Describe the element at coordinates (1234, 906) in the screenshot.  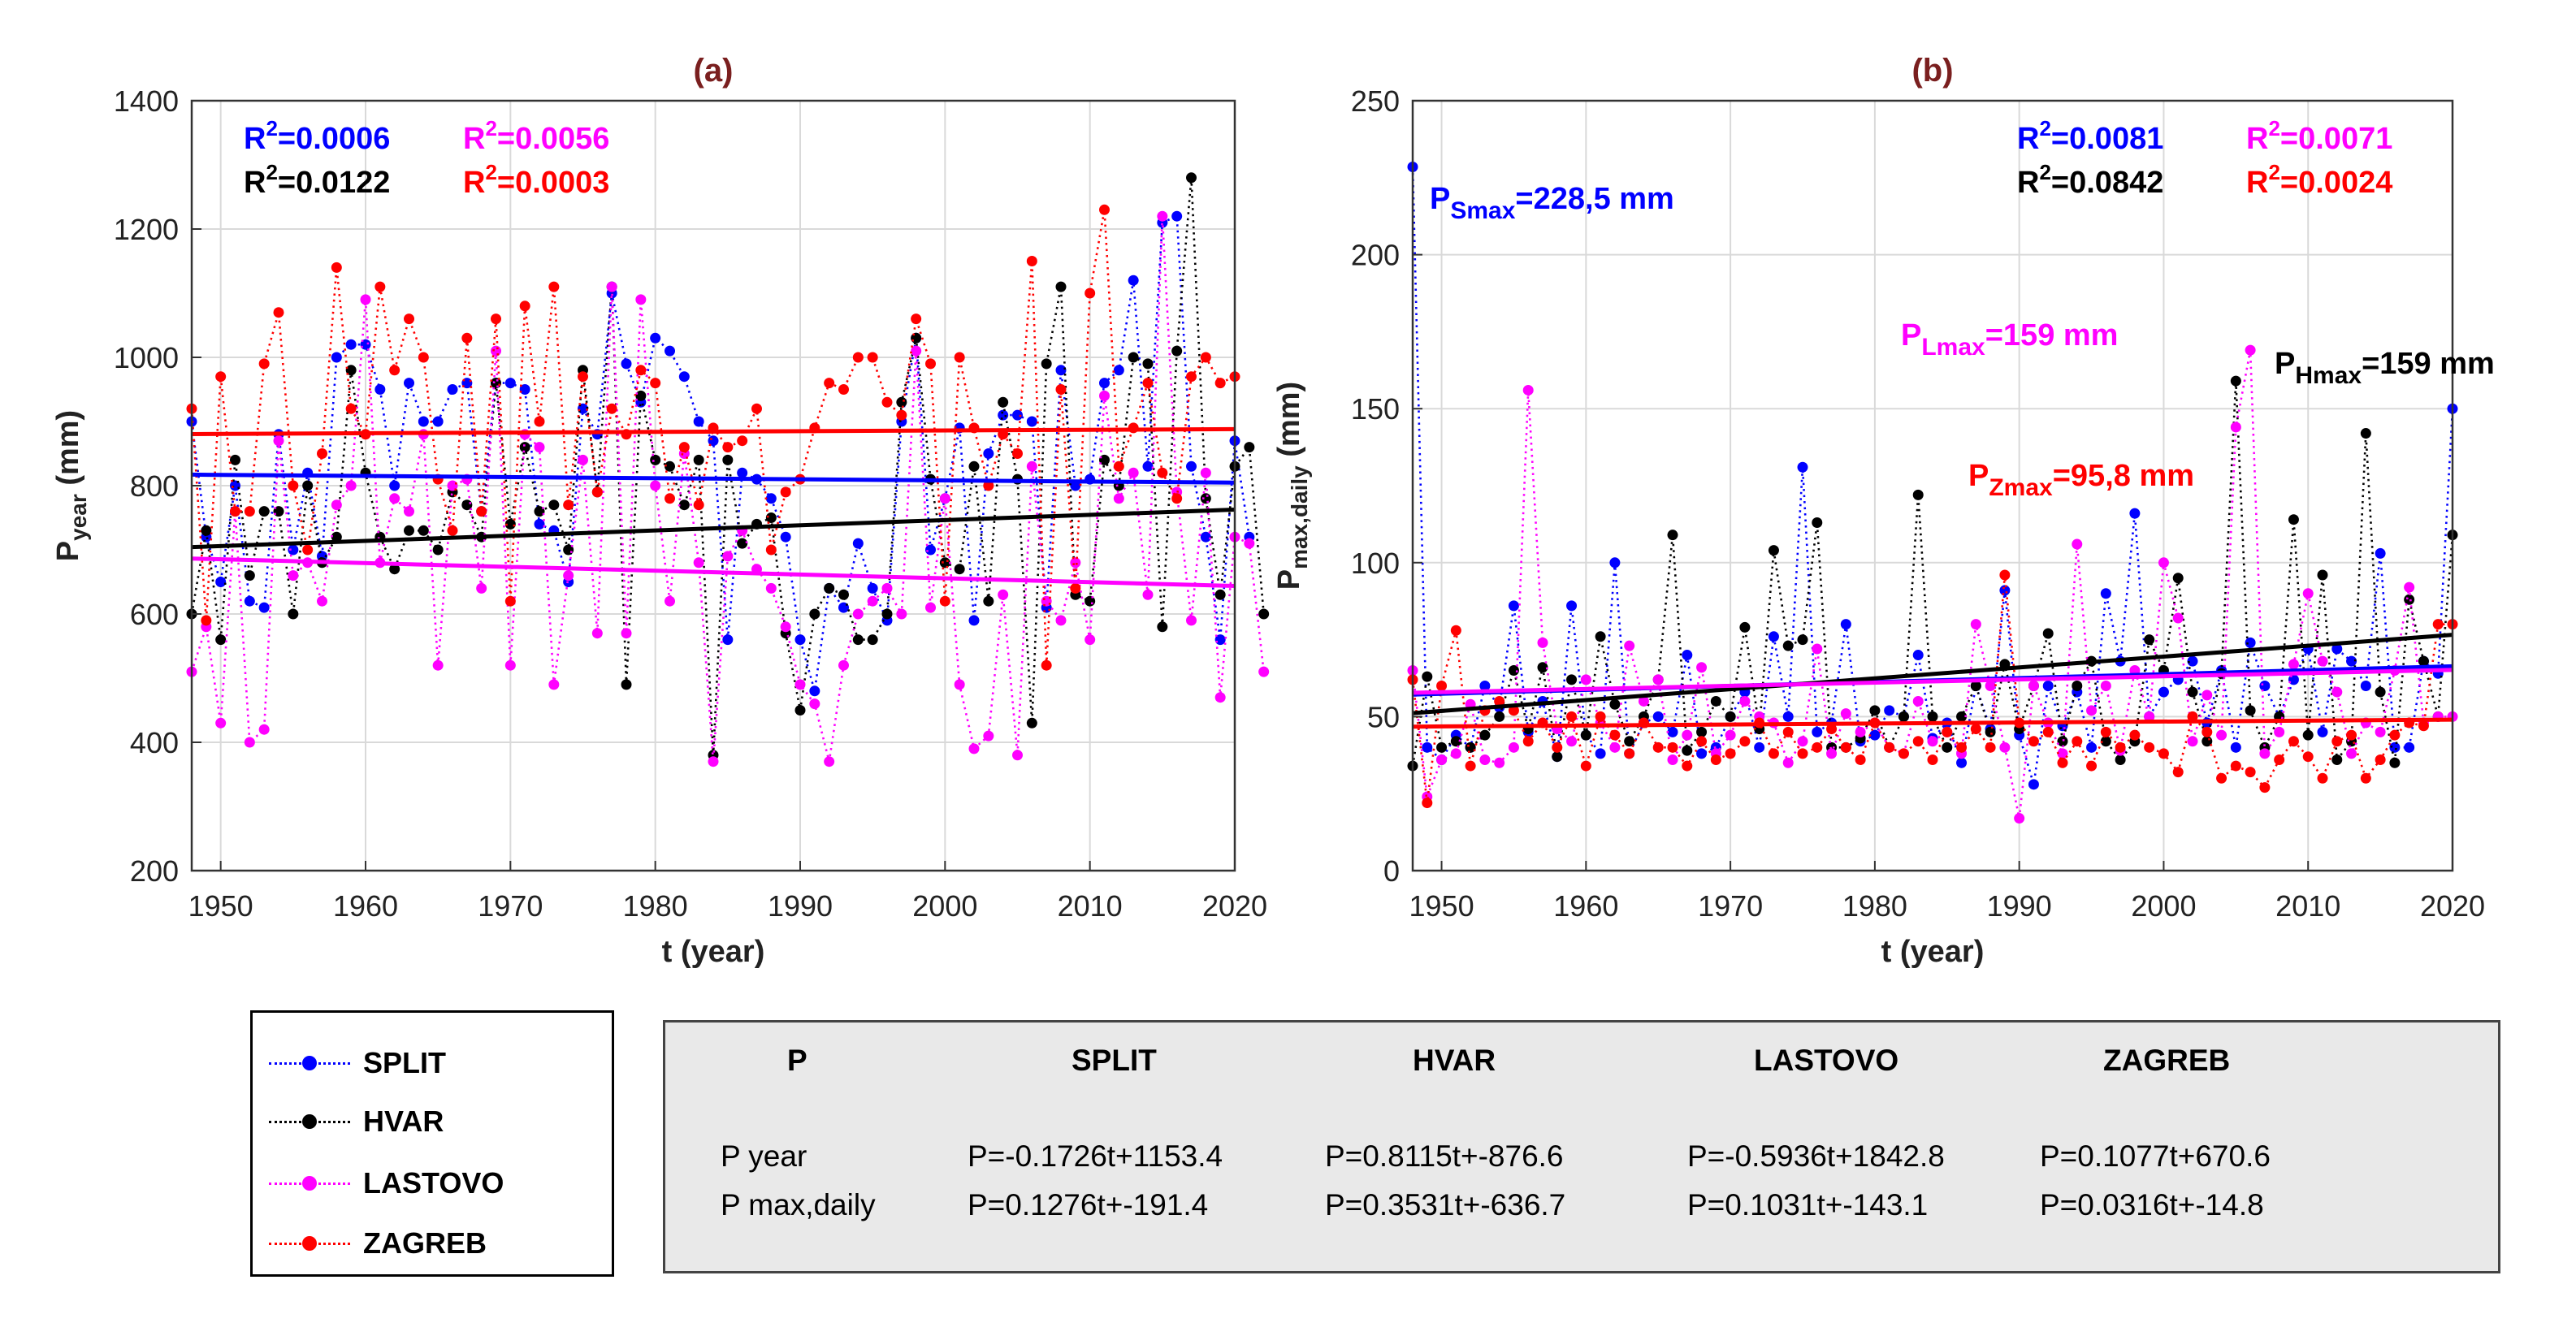
I see `x-tick-label: 2020` at that location.